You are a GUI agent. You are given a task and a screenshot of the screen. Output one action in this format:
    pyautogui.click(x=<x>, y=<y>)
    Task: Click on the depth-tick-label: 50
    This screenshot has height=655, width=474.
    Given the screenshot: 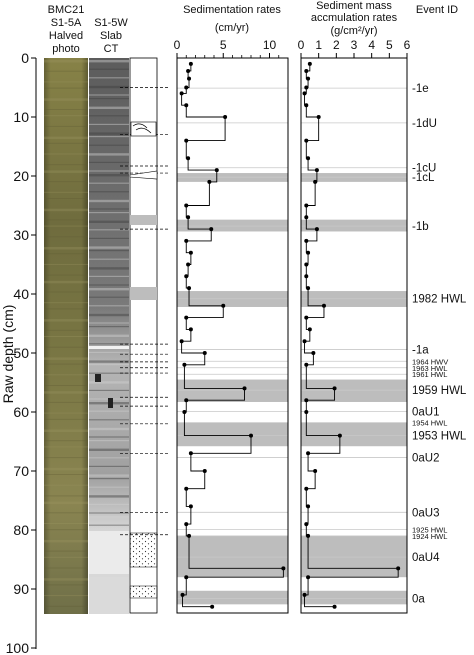 What is the action you would take?
    pyautogui.click(x=21, y=353)
    